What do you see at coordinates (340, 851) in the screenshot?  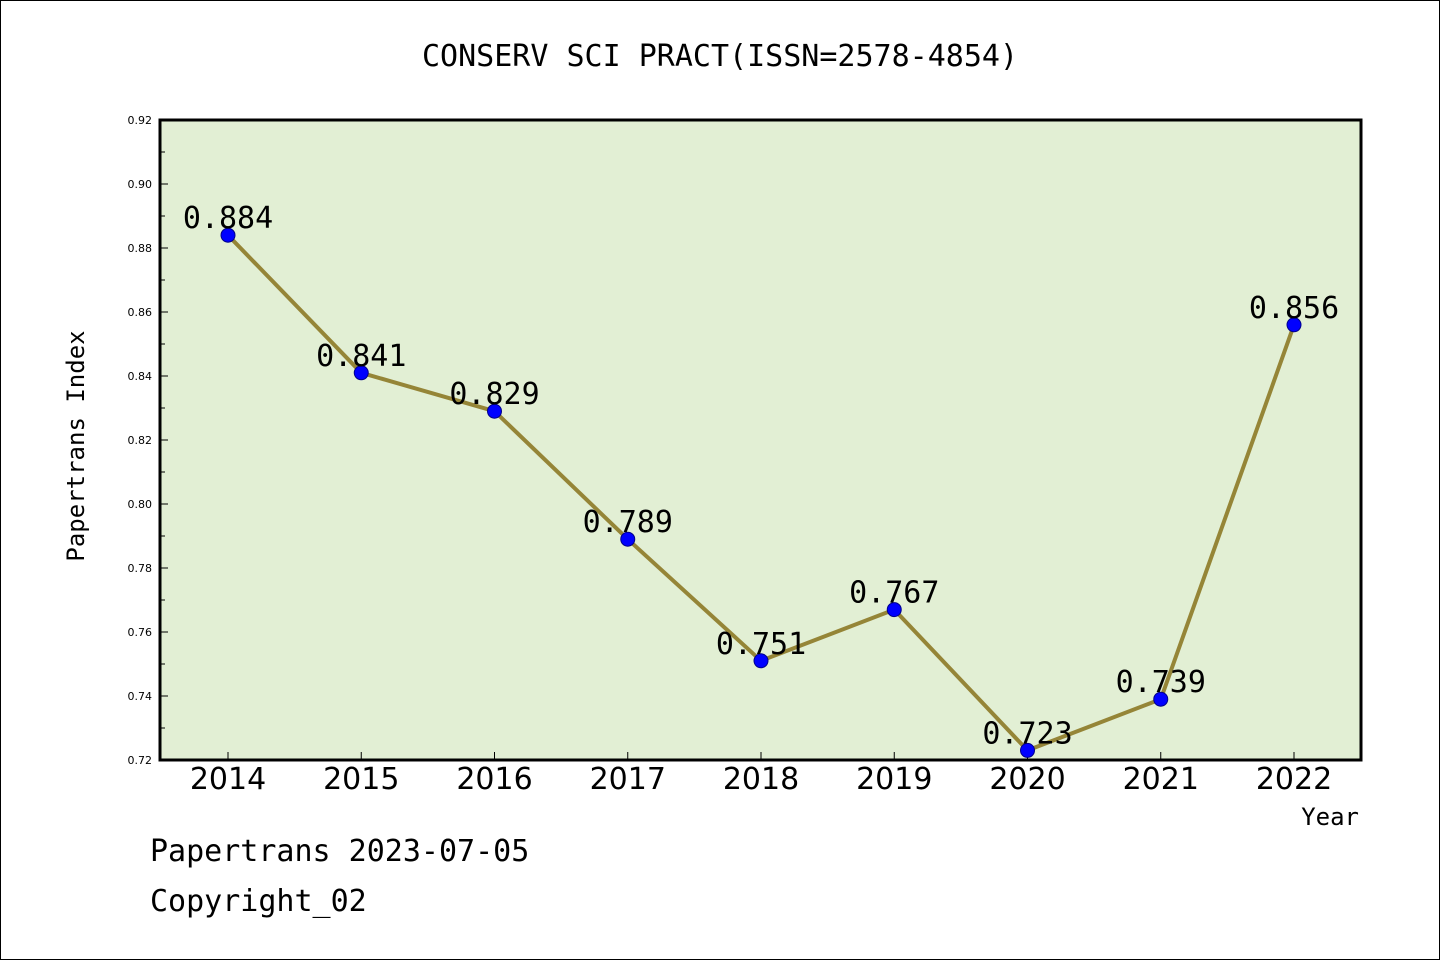 I see `footer-date: Papertrans 2023-07-05` at bounding box center [340, 851].